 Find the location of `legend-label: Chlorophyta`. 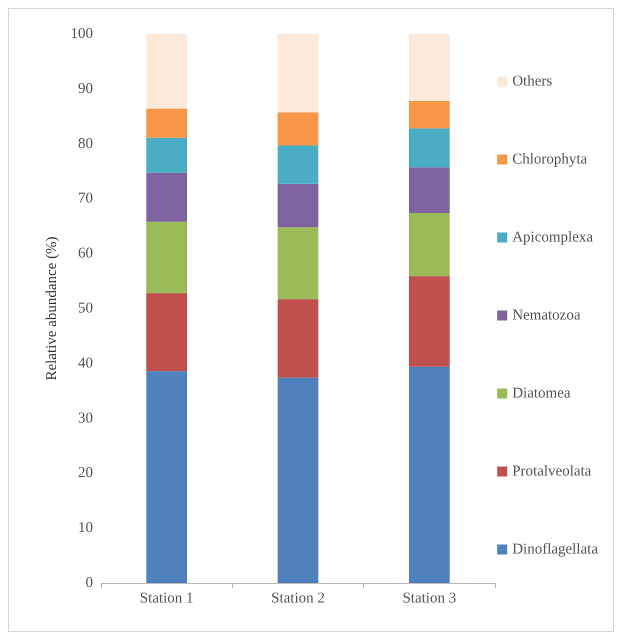

legend-label: Chlorophyta is located at coordinates (550, 160).